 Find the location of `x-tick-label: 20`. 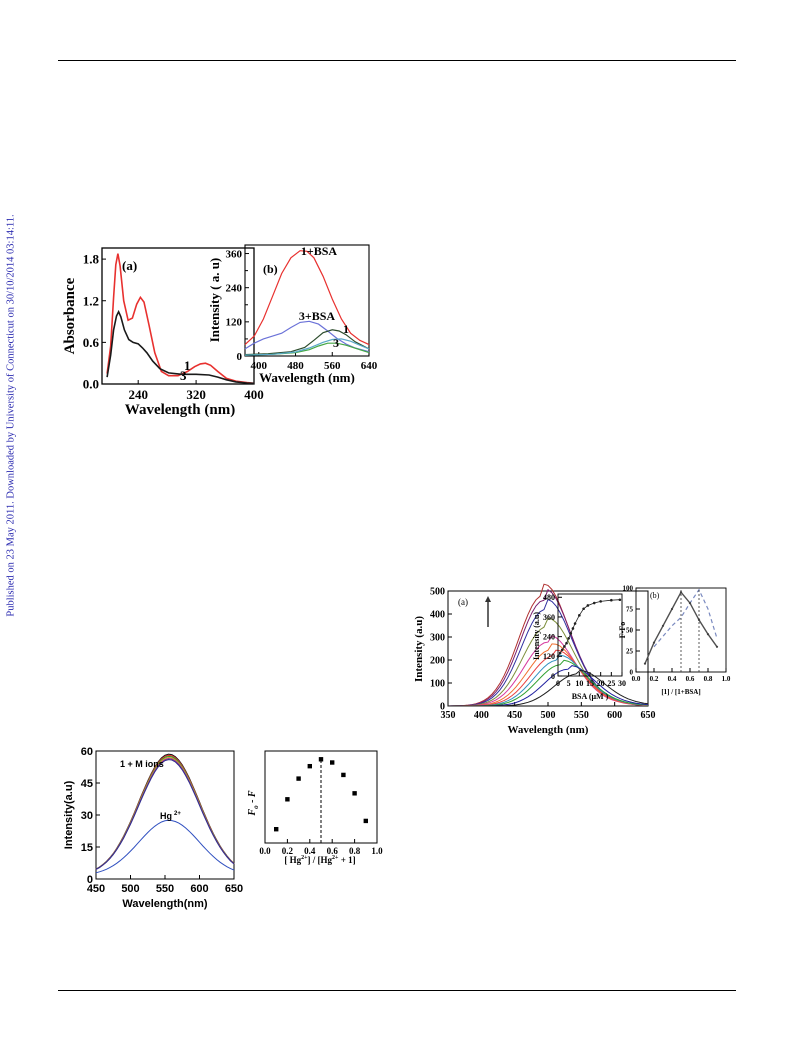

x-tick-label: 20 is located at coordinates (601, 683).